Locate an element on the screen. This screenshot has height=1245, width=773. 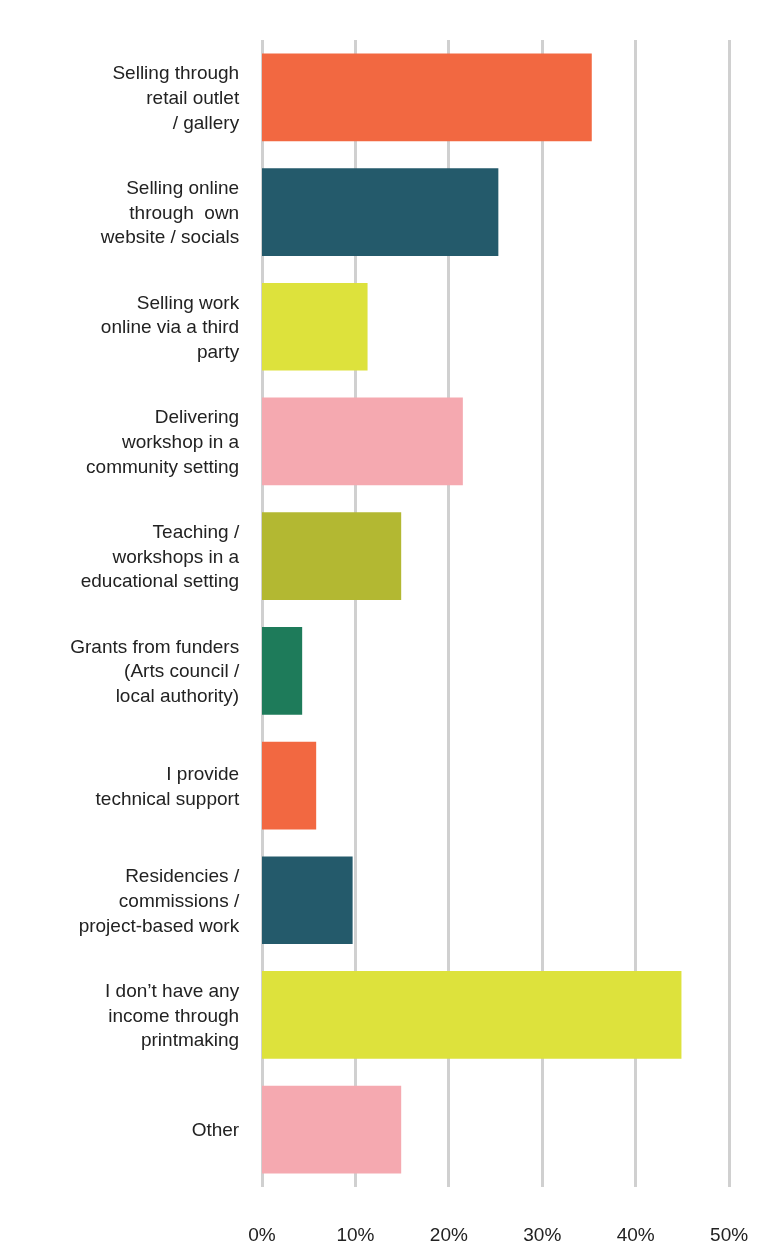
x-tick-label: 20% is located at coordinates (448, 1234).